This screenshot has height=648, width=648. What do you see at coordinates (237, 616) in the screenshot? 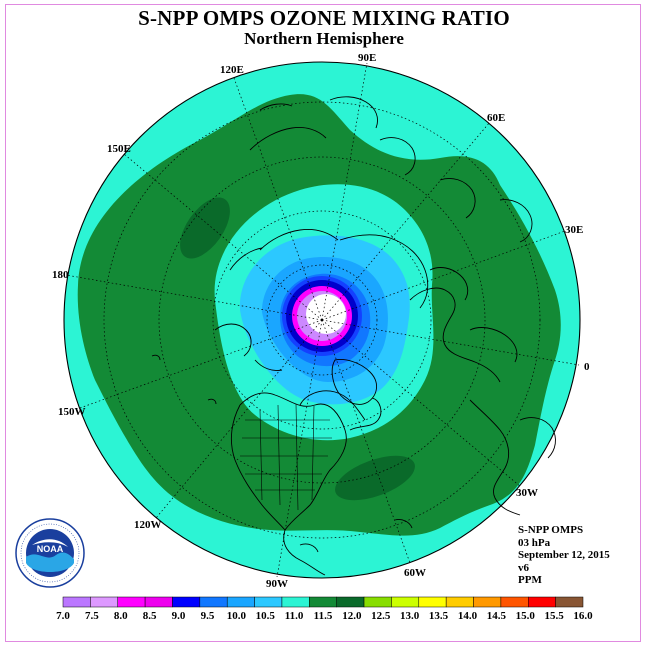
I see `colorbar-label-6: 10.0` at bounding box center [237, 616].